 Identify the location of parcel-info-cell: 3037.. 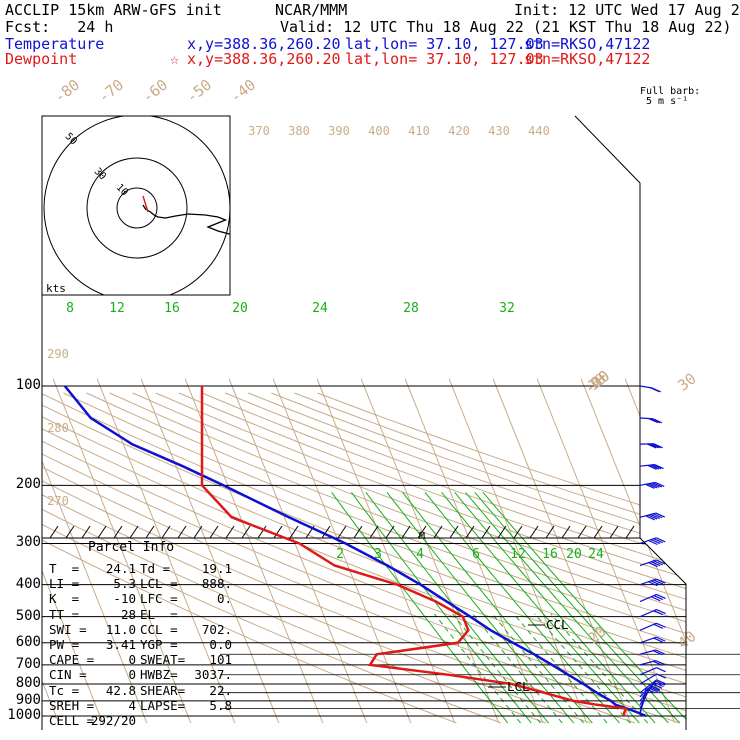
(213, 675).